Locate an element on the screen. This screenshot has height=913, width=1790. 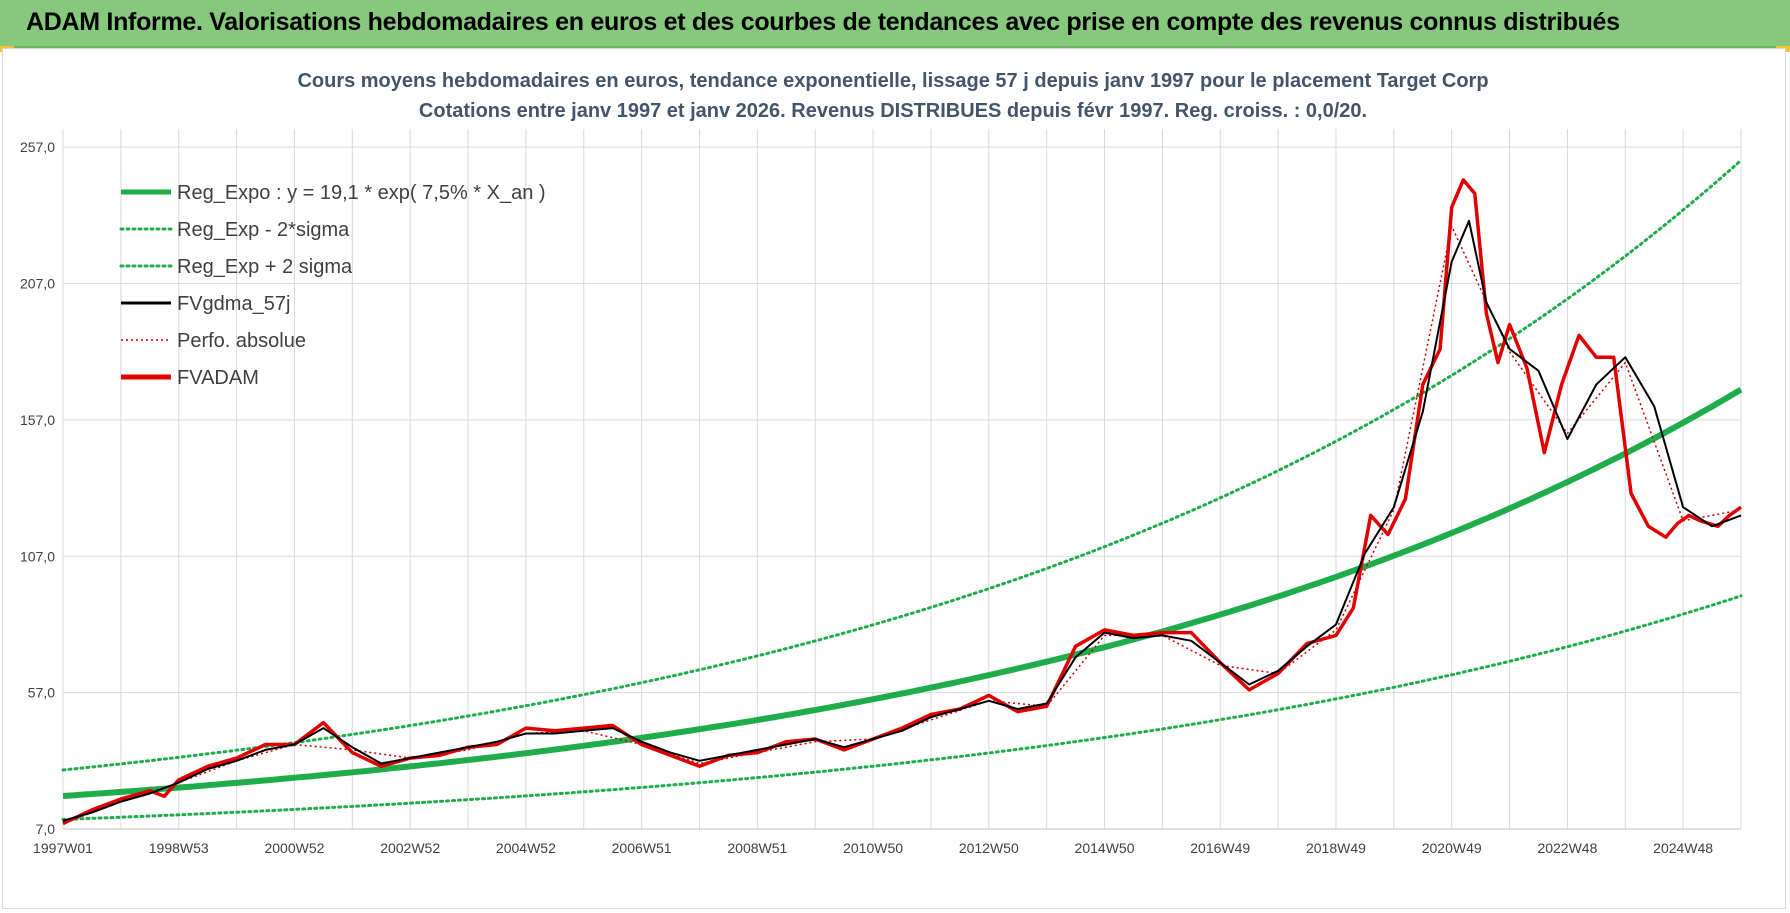
x-tick-label: 2010W50 is located at coordinates (873, 848).